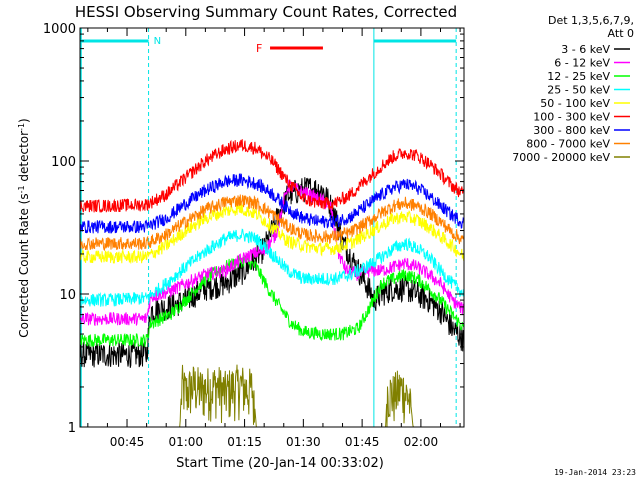 Image resolution: width=640 pixels, height=480 pixels. Describe the element at coordinates (362, 442) in the screenshot. I see `x-tick-label: 01:45` at that location.